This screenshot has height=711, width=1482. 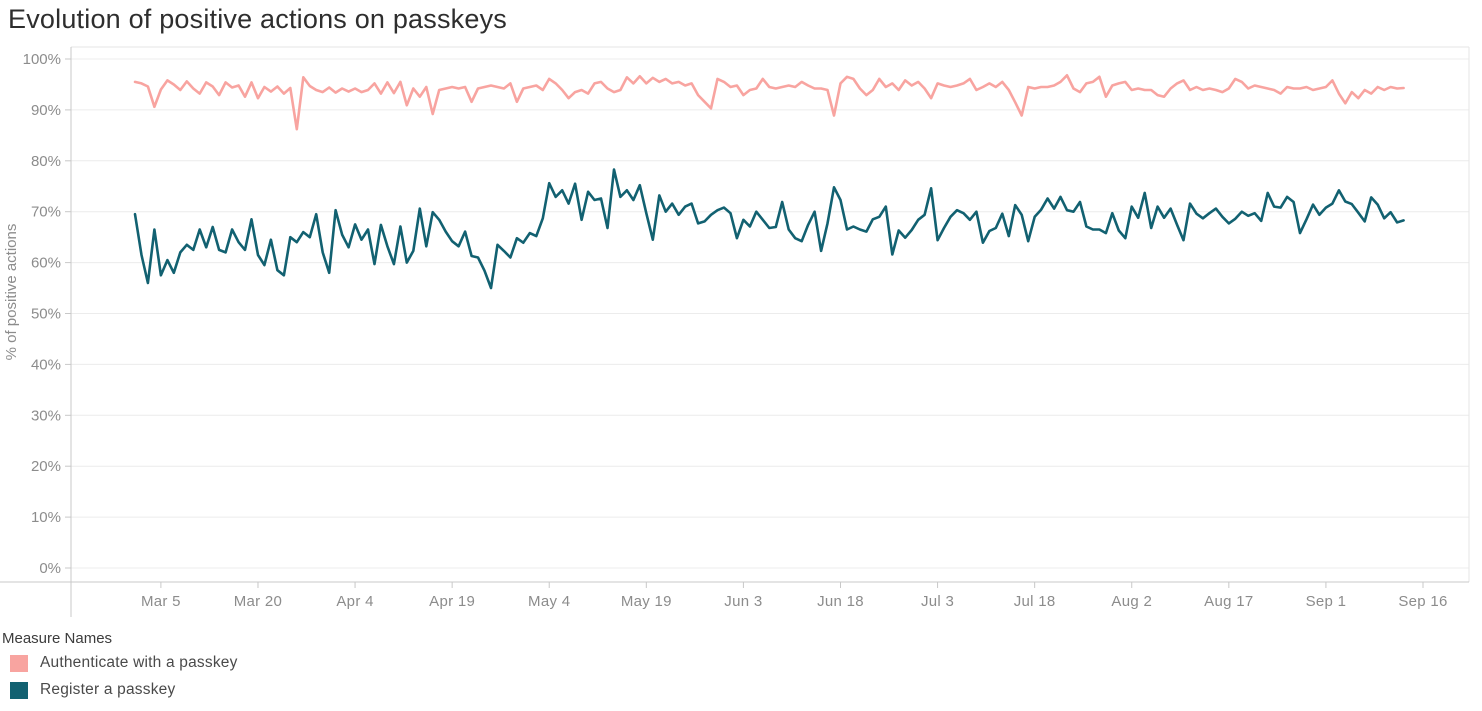 I want to click on x-tick-label: Sep 16, so click(x=1422, y=601).